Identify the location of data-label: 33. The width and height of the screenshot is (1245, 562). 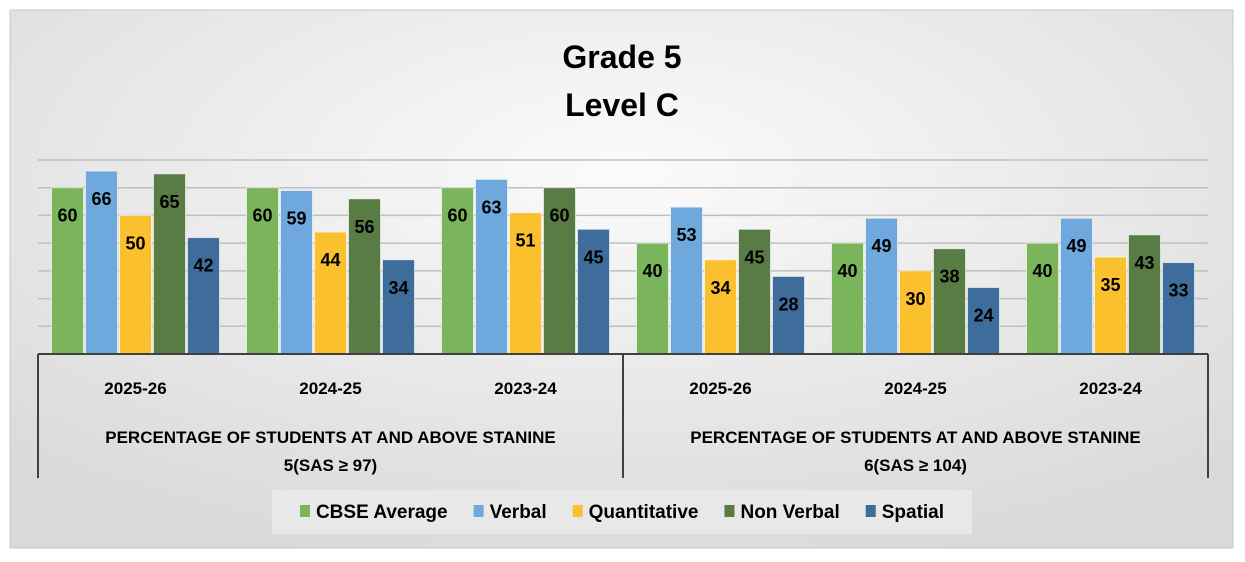
(1178, 291).